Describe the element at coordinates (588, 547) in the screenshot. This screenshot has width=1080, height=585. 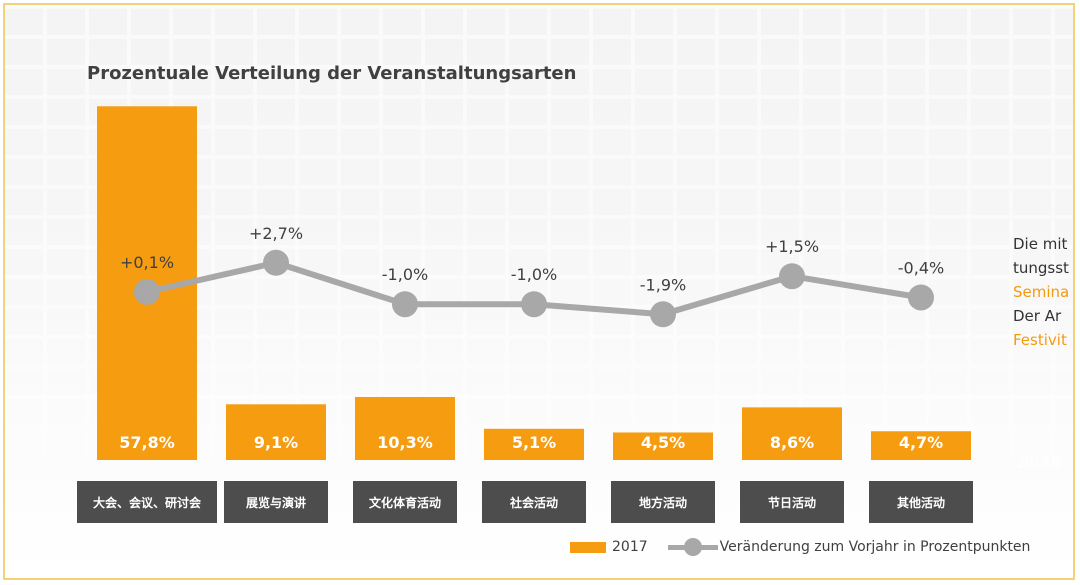
I see `legend-swatch-bars` at that location.